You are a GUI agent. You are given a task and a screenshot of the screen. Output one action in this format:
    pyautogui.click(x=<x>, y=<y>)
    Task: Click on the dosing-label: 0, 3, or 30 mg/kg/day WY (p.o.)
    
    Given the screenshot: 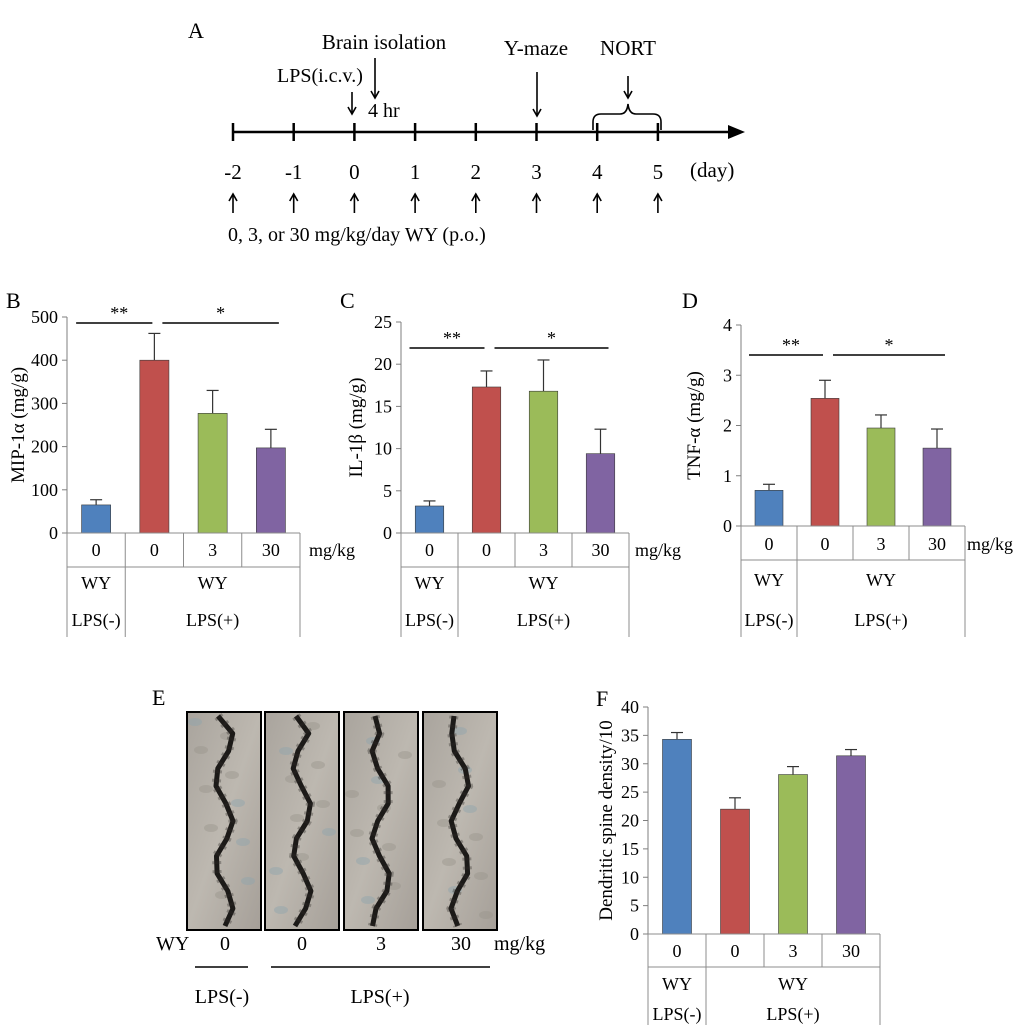 What is the action you would take?
    pyautogui.click(x=357, y=235)
    